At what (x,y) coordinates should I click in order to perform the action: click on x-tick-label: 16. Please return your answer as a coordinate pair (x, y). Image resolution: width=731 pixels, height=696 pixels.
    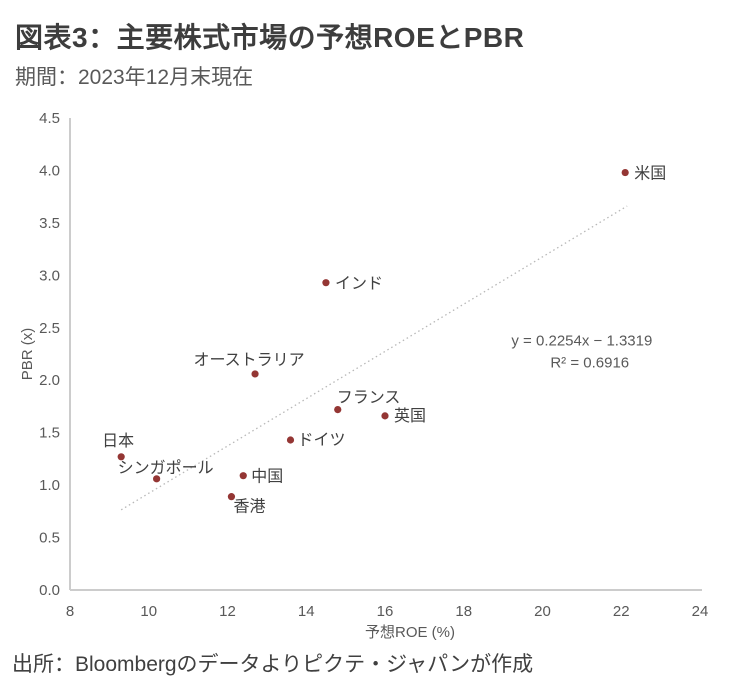
    Looking at the image, I should click on (385, 611).